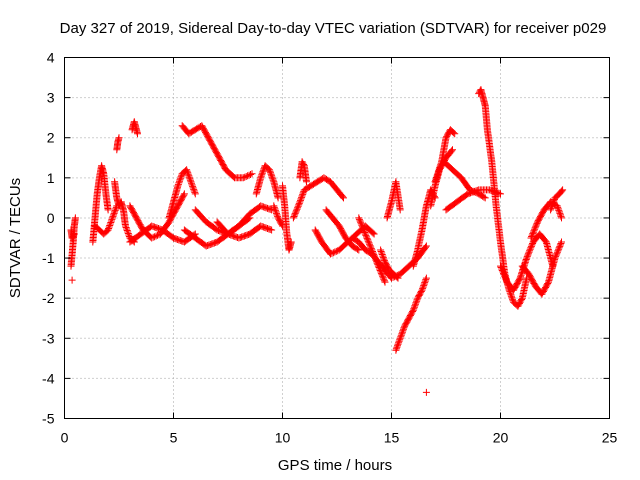  Describe the element at coordinates (51, 178) in the screenshot. I see `y-tick-label: 1` at that location.